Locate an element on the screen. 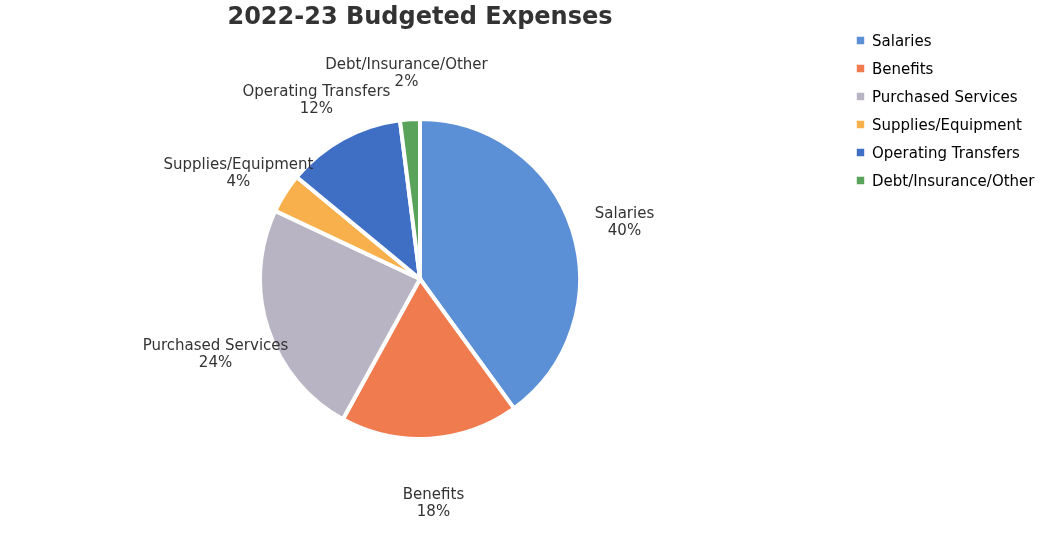 This screenshot has width=1057, height=546. data-label: 18% is located at coordinates (433, 510).